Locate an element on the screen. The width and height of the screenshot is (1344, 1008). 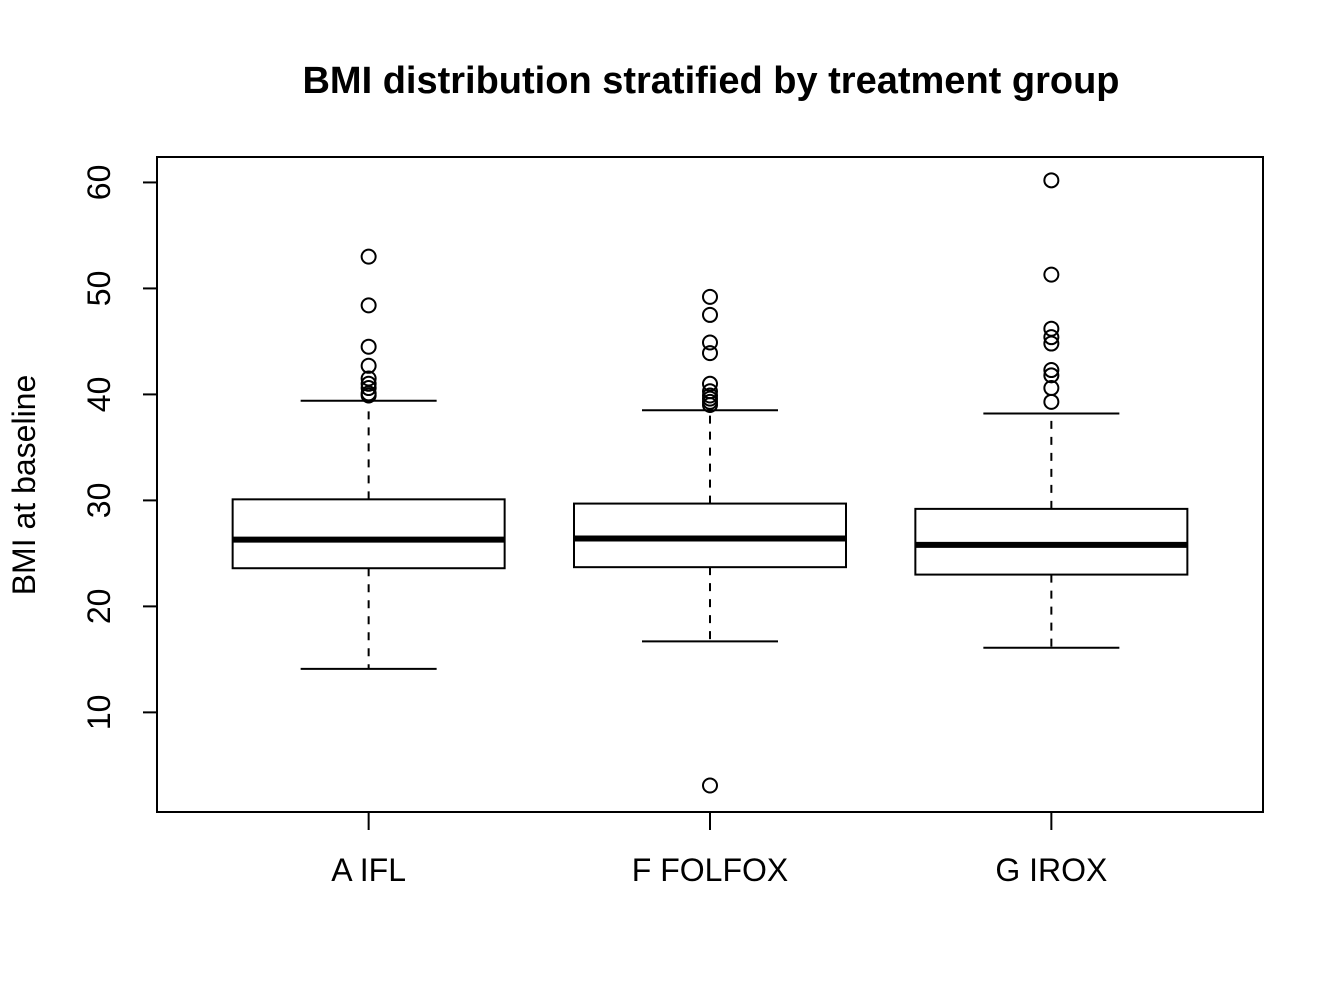
y-tick-label: 60 is located at coordinates (99, 183).